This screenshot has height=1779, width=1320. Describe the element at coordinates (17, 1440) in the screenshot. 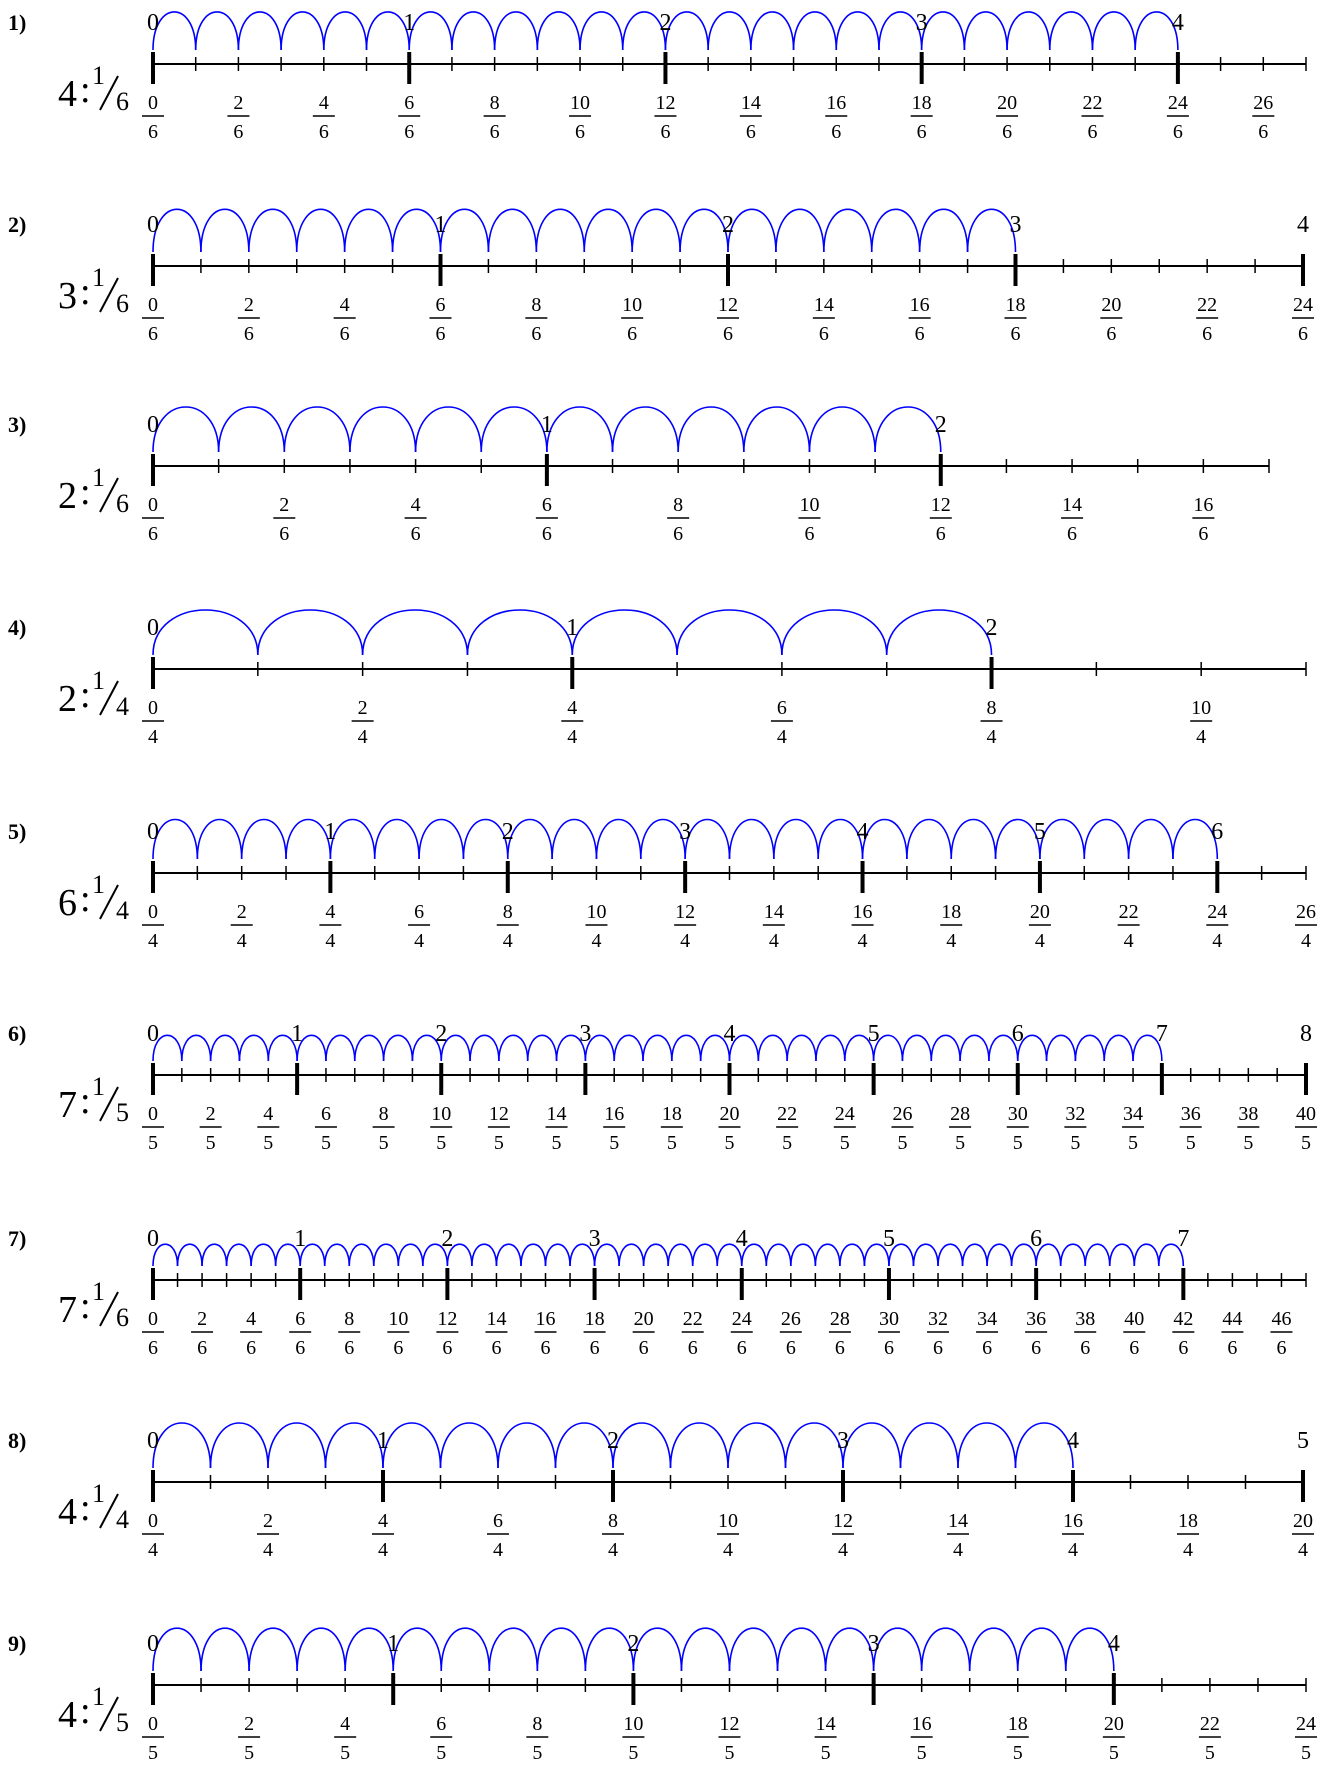

I see `problem-number: 8)` at that location.